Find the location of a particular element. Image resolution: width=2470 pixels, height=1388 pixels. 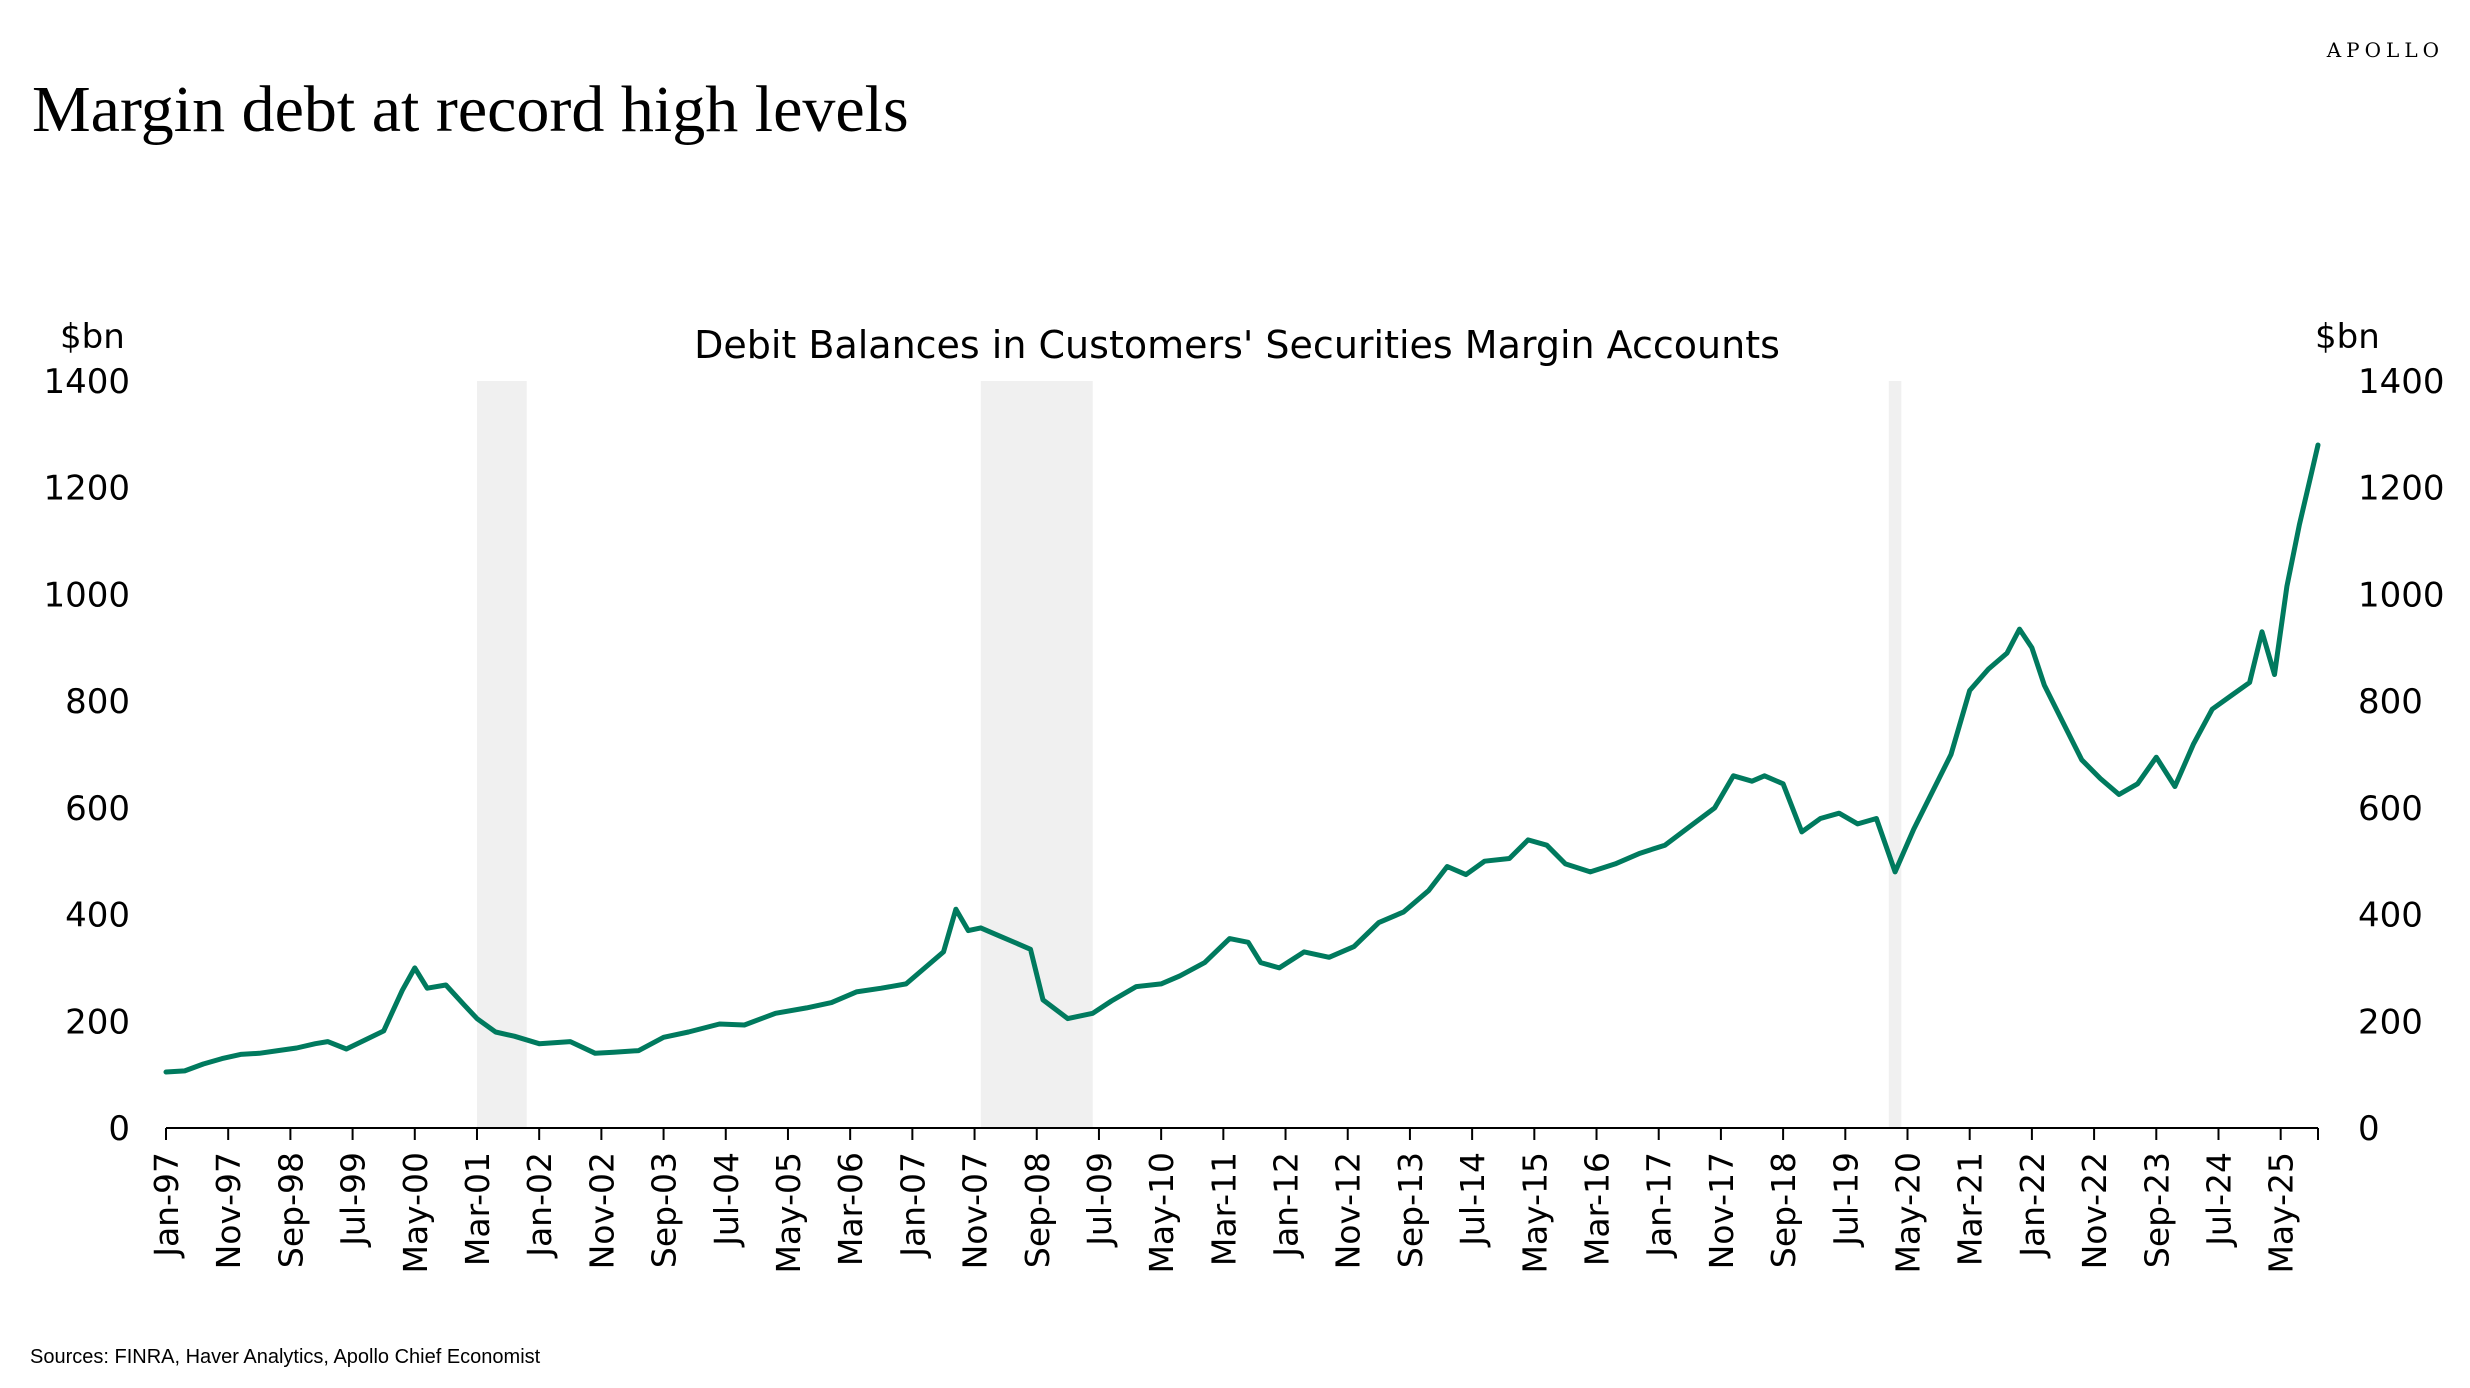

x-tick-label: Nov-17 is located at coordinates (1721, 1210).